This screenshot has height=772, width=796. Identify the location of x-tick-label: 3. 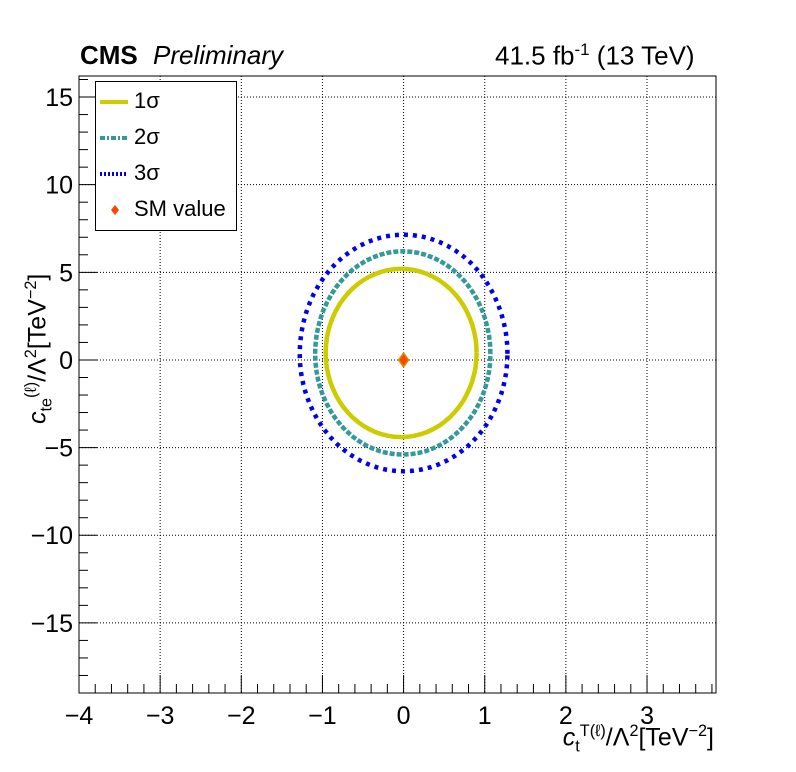
(647, 716).